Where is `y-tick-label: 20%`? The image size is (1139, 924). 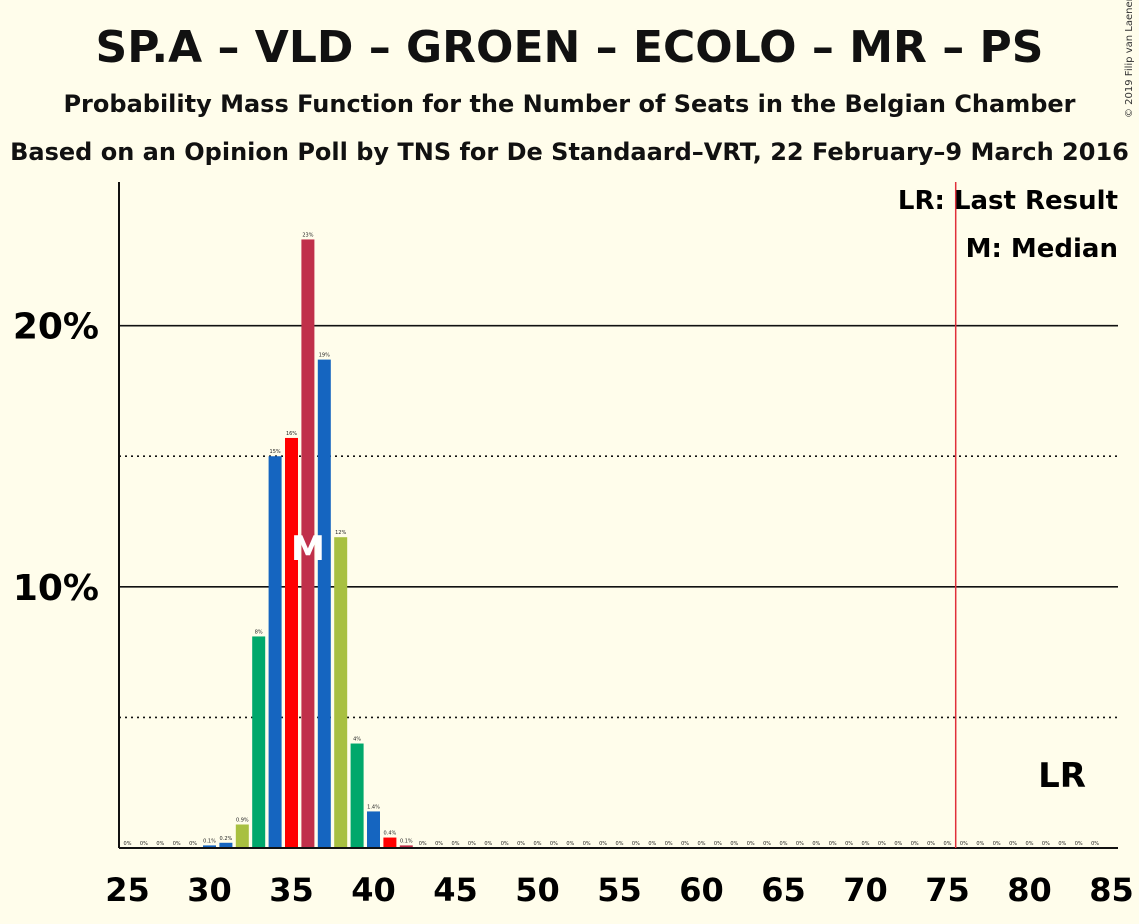
y-tick-label: 20% is located at coordinates (56, 327).